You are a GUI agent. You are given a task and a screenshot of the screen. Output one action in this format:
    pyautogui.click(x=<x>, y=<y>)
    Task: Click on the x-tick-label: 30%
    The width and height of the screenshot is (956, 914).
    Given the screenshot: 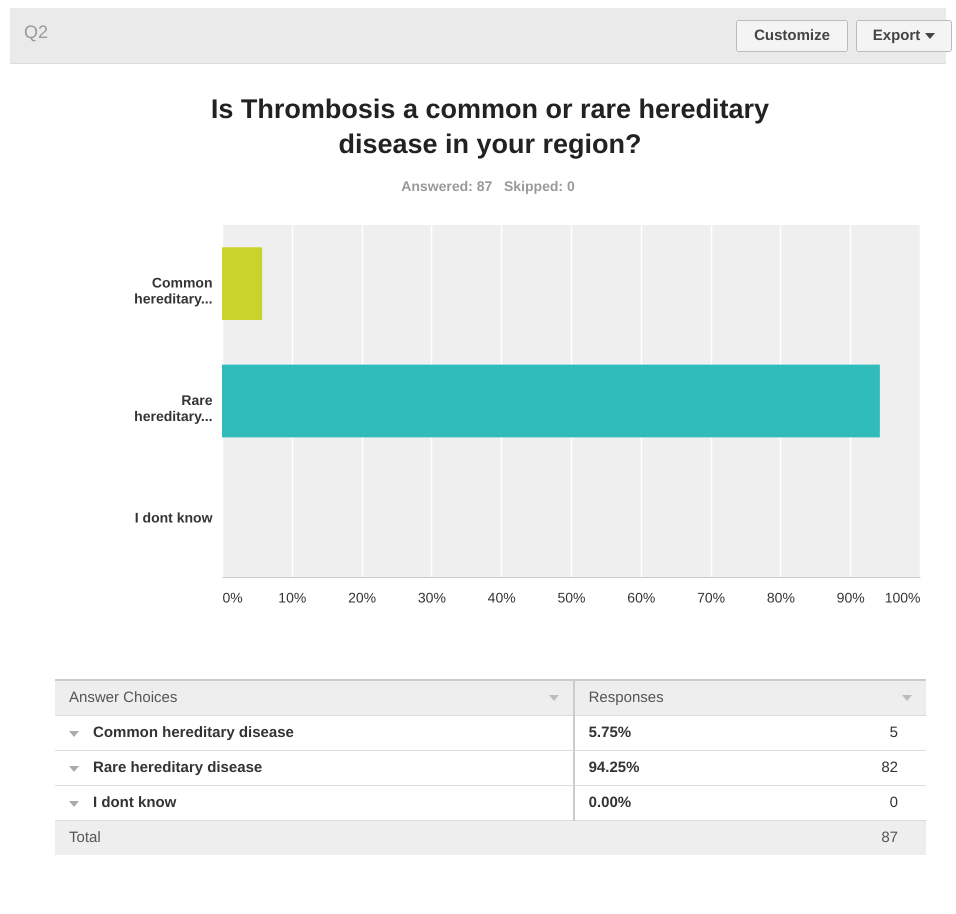 What is the action you would take?
    pyautogui.click(x=432, y=598)
    